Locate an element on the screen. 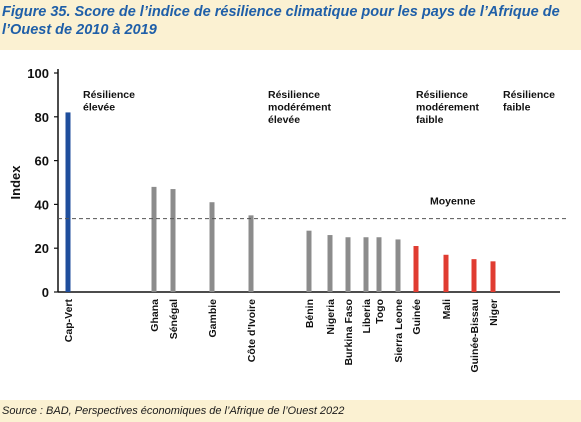  category-label: Mali is located at coordinates (447, 309).